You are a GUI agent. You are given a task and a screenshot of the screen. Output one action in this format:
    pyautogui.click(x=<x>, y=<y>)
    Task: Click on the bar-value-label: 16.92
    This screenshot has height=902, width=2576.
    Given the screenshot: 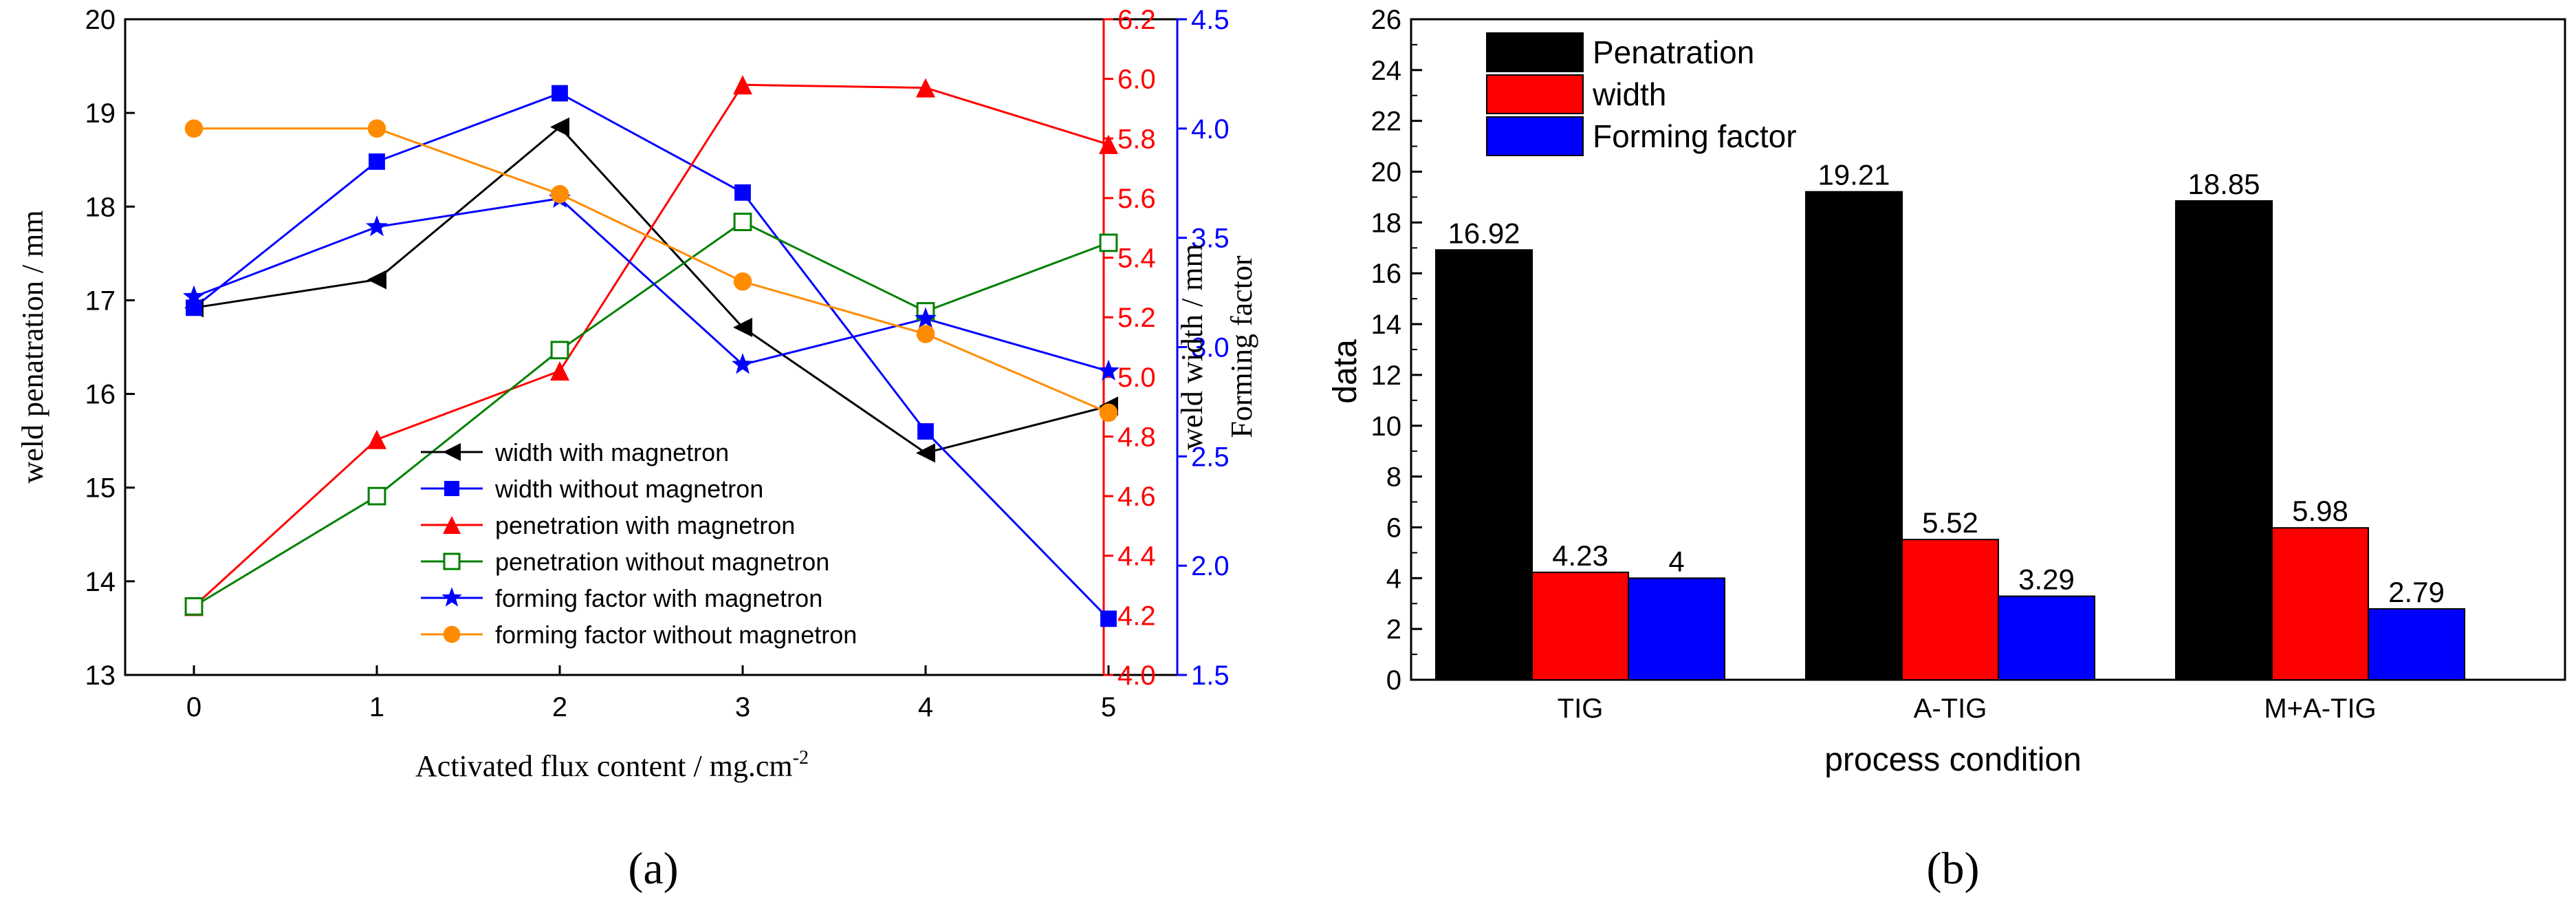 What is the action you would take?
    pyautogui.click(x=1484, y=233)
    